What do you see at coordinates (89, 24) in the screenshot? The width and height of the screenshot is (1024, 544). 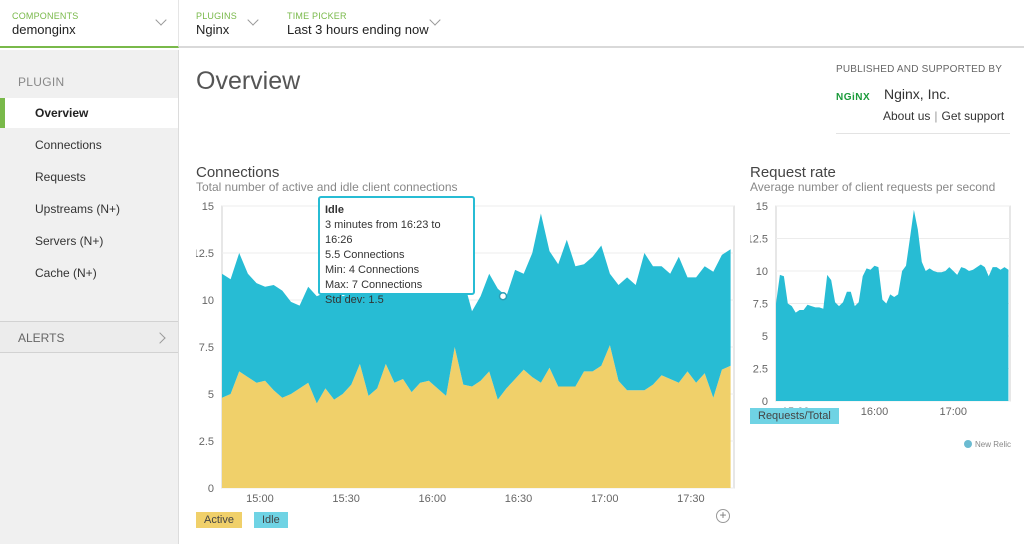 I see `components-selector: COMPONENTS demonginx` at bounding box center [89, 24].